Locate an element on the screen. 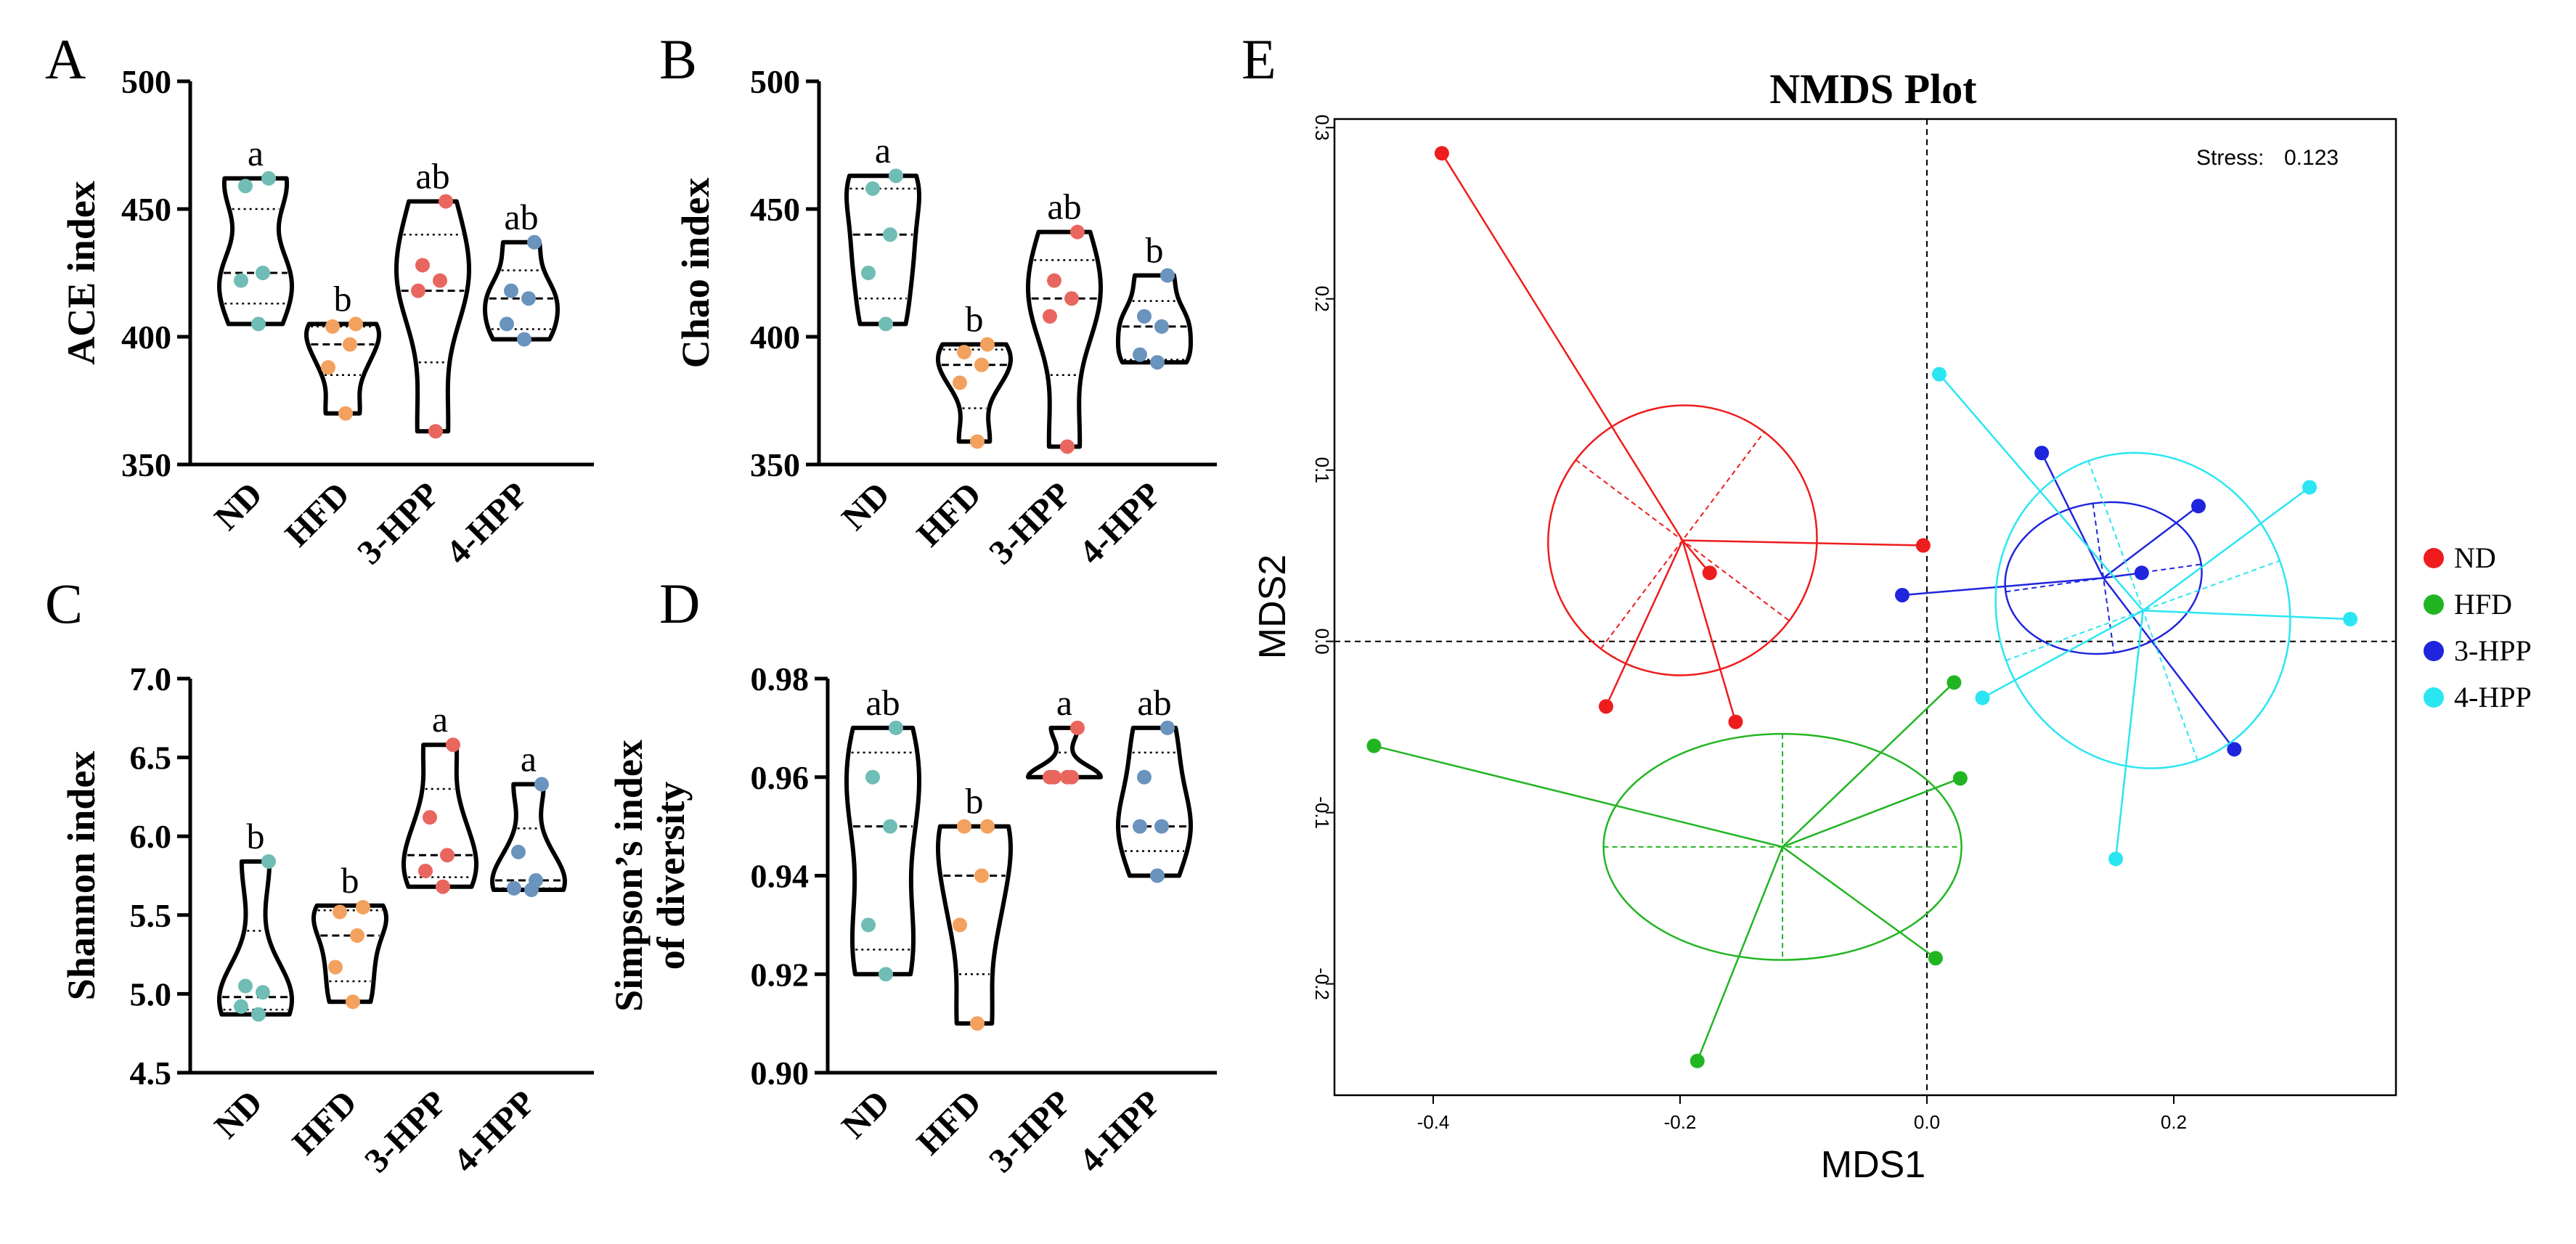 This screenshot has width=2576, height=1244. category-label-4-hpp: 4-HPP is located at coordinates (1120, 523).